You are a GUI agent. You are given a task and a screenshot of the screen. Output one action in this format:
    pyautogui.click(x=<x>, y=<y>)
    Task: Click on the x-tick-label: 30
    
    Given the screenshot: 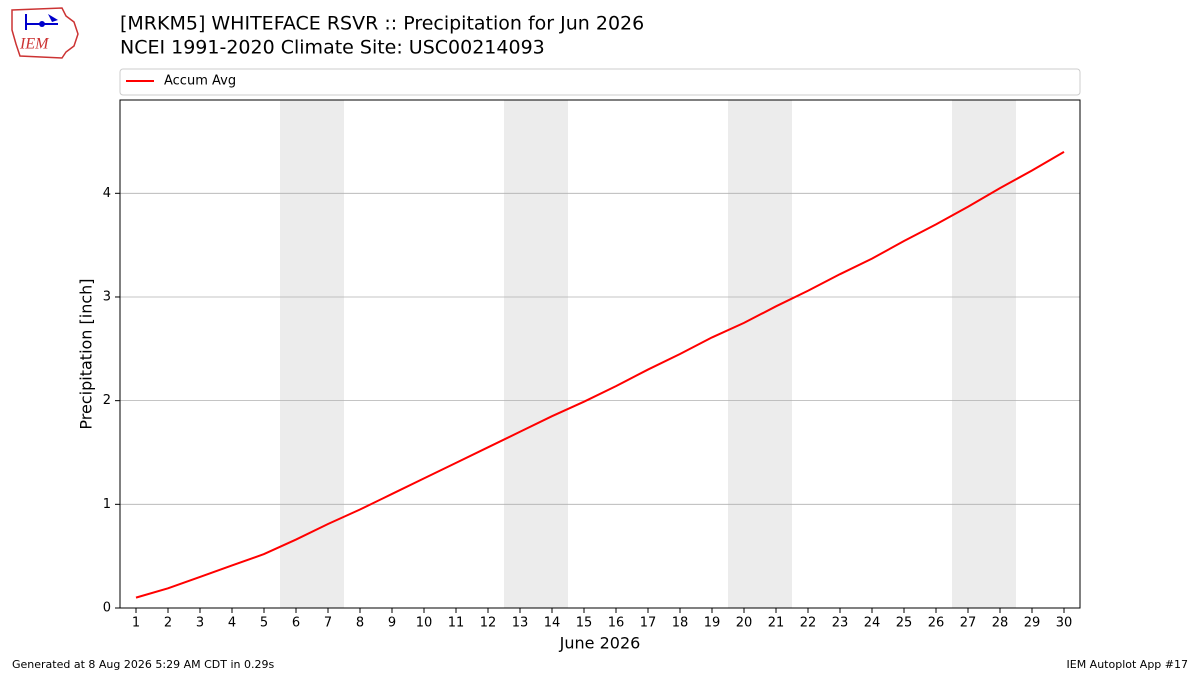 What is the action you would take?
    pyautogui.click(x=1064, y=623)
    